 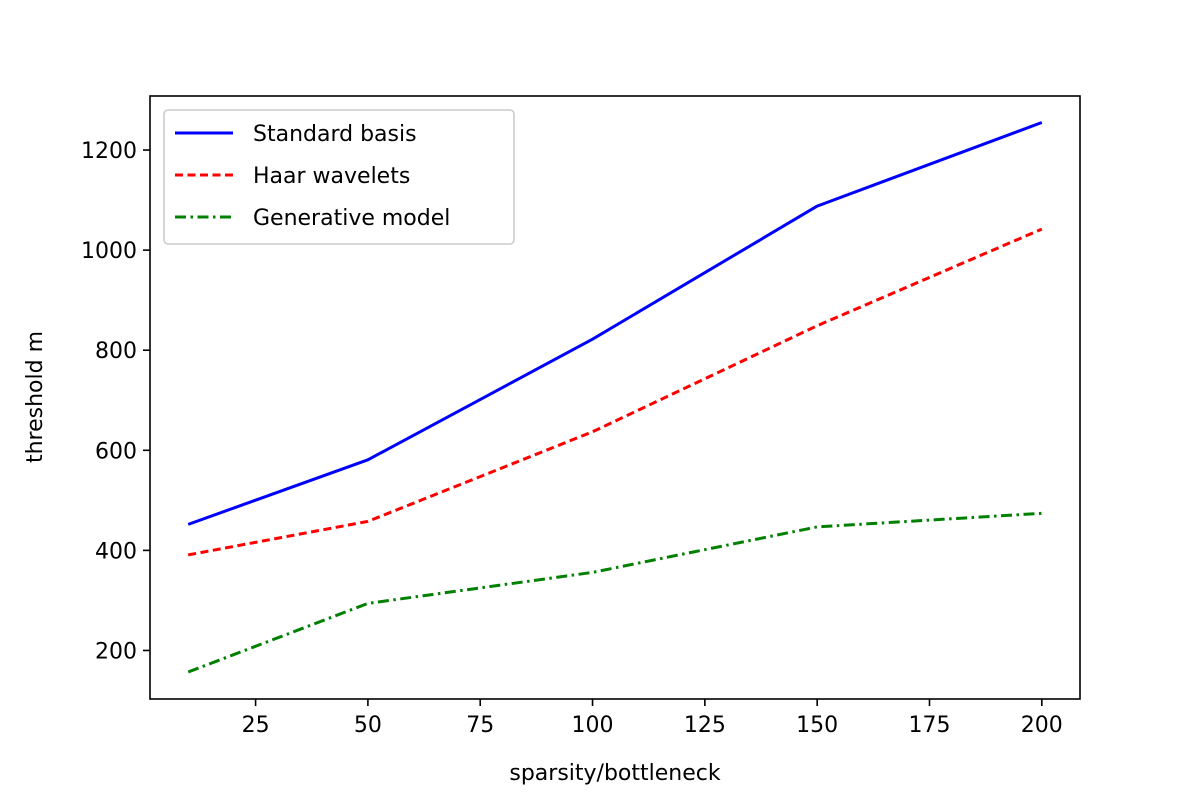 I want to click on x-tick-label: 50, so click(x=368, y=725).